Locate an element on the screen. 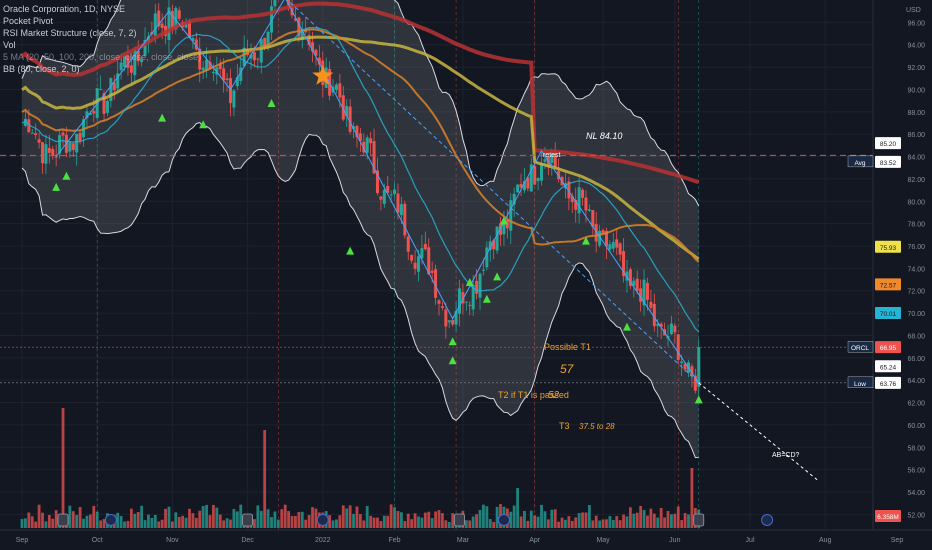 The image size is (932, 550). indicator-pocket-pivot: Pocket Pivot is located at coordinates (28, 21).